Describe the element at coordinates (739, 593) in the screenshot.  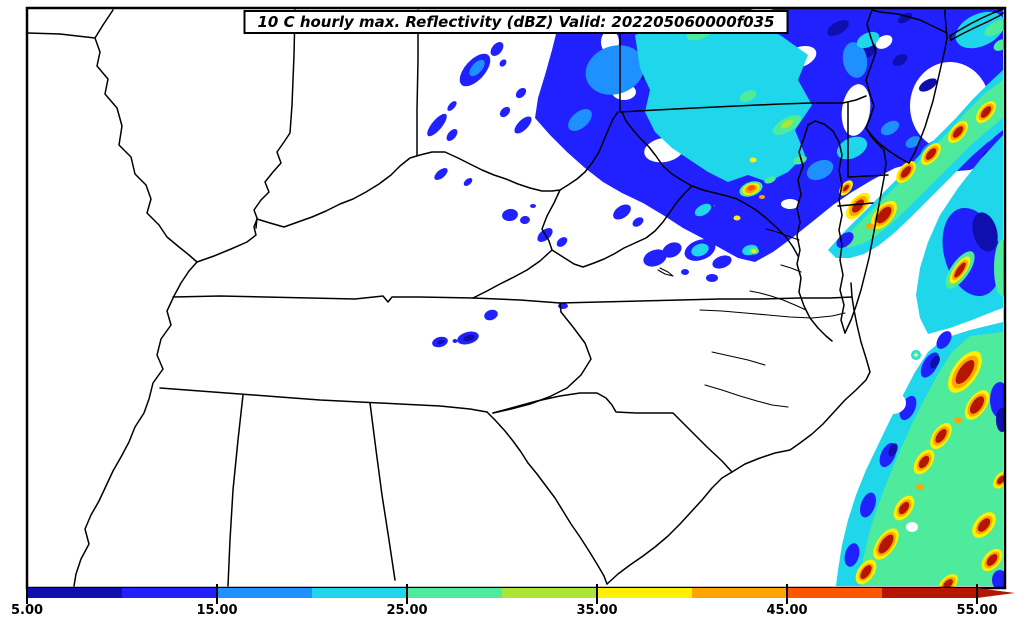
I see `colorbar-segment-40-45dBZ` at that location.